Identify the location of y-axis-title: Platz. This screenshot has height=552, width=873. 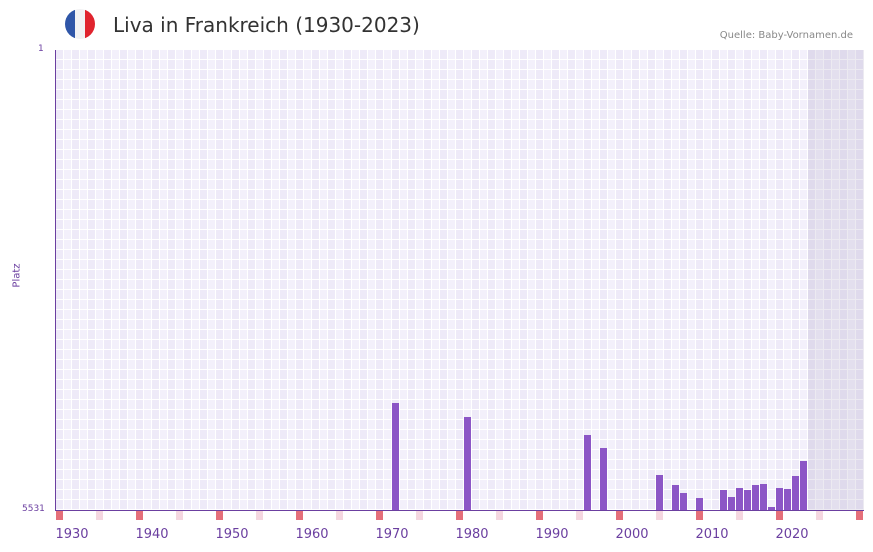
(17, 275).